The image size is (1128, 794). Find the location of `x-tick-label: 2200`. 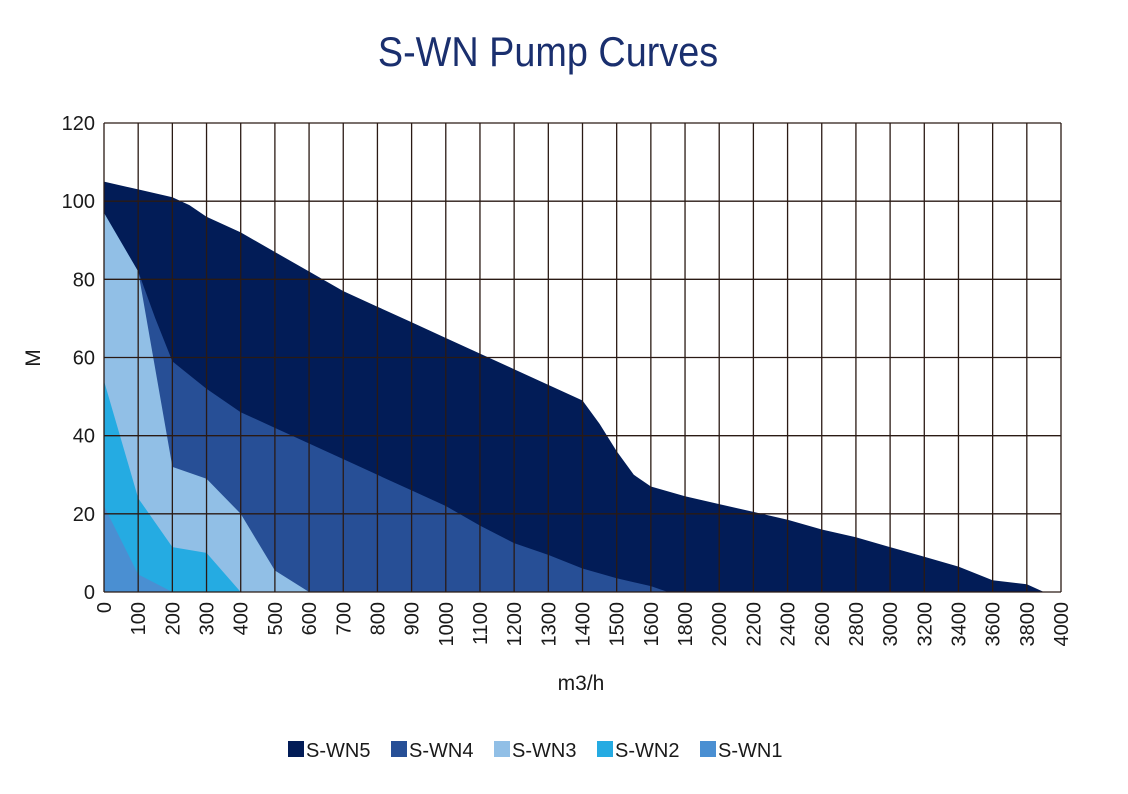

x-tick-label: 2200 is located at coordinates (754, 624).